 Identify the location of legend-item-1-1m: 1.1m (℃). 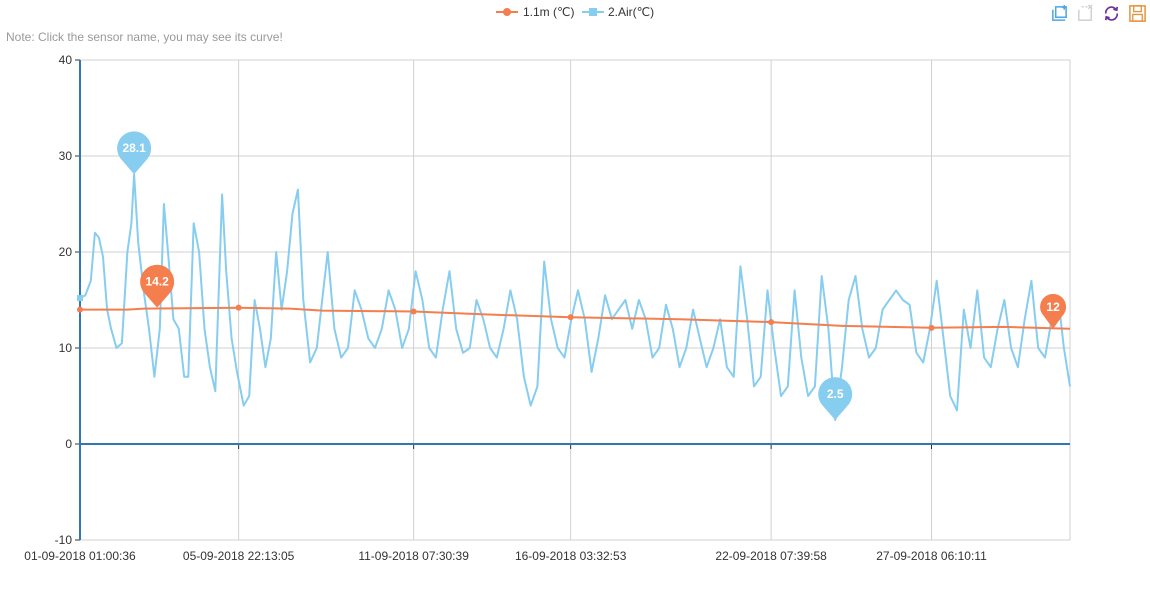
(535, 12).